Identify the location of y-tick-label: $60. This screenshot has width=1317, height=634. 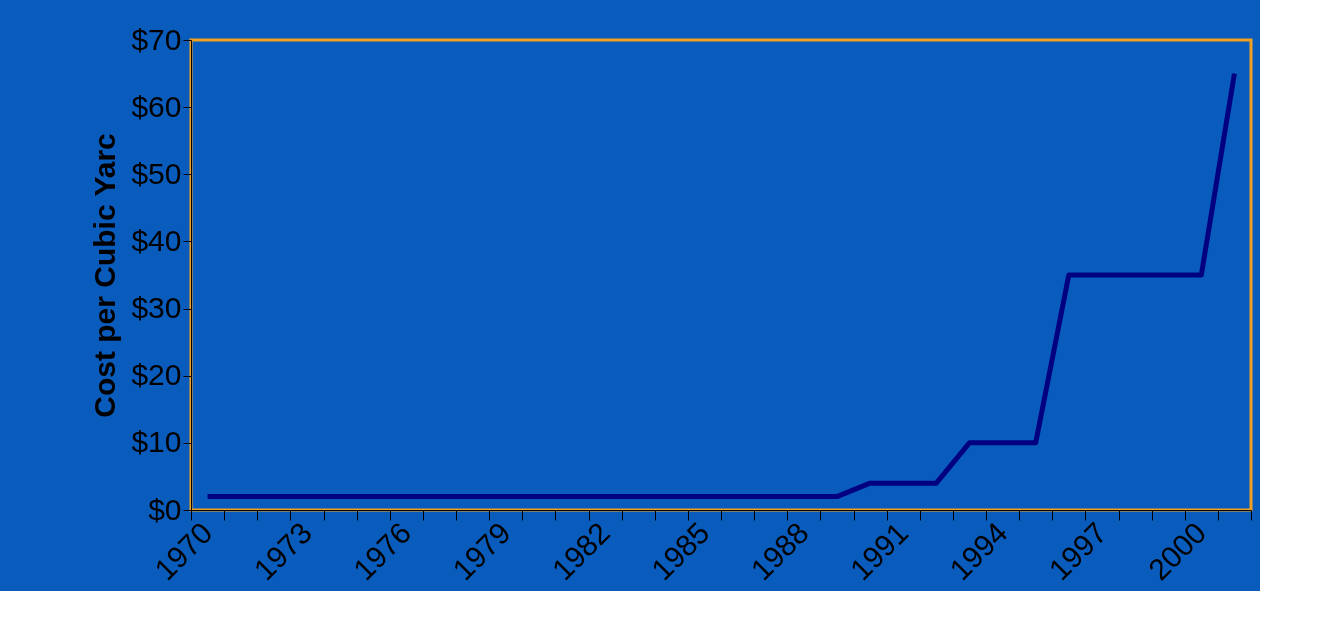
(156, 106).